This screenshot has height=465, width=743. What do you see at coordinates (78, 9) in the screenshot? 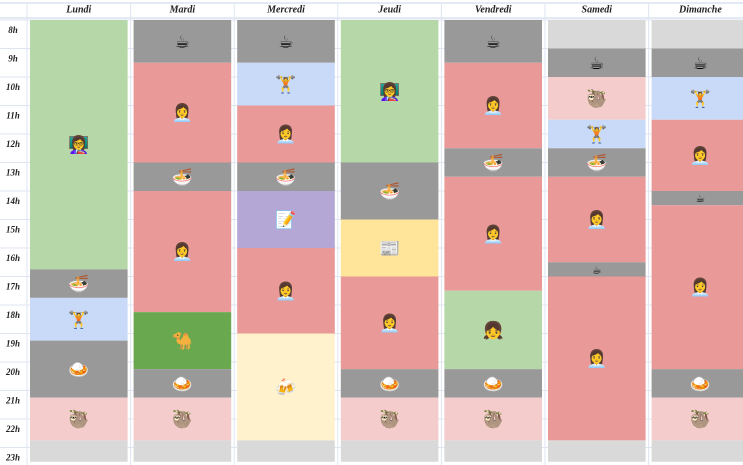
I see `day-label: Lundi` at bounding box center [78, 9].